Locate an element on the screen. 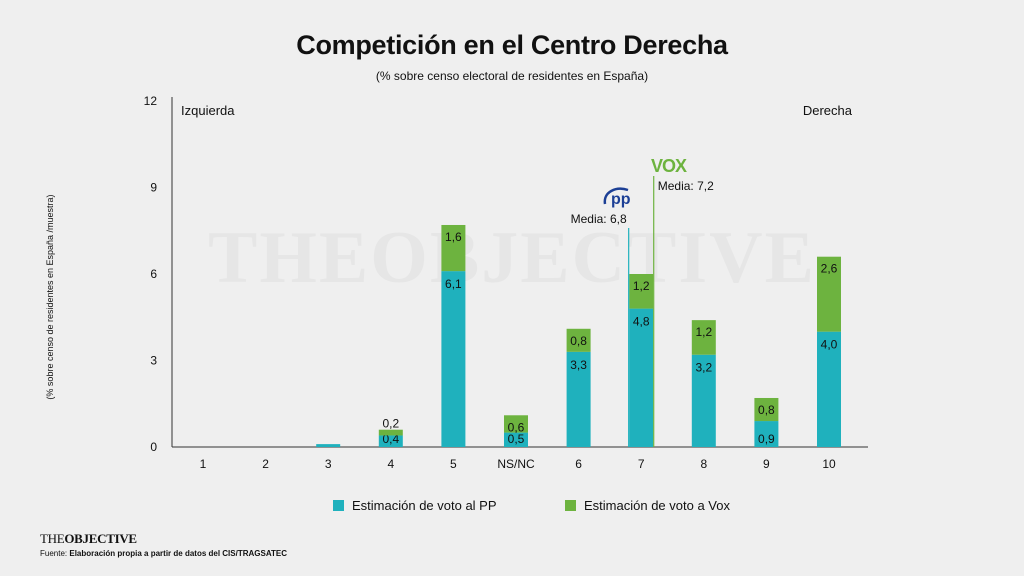  data-label-pp: 0,5 is located at coordinates (516, 439).